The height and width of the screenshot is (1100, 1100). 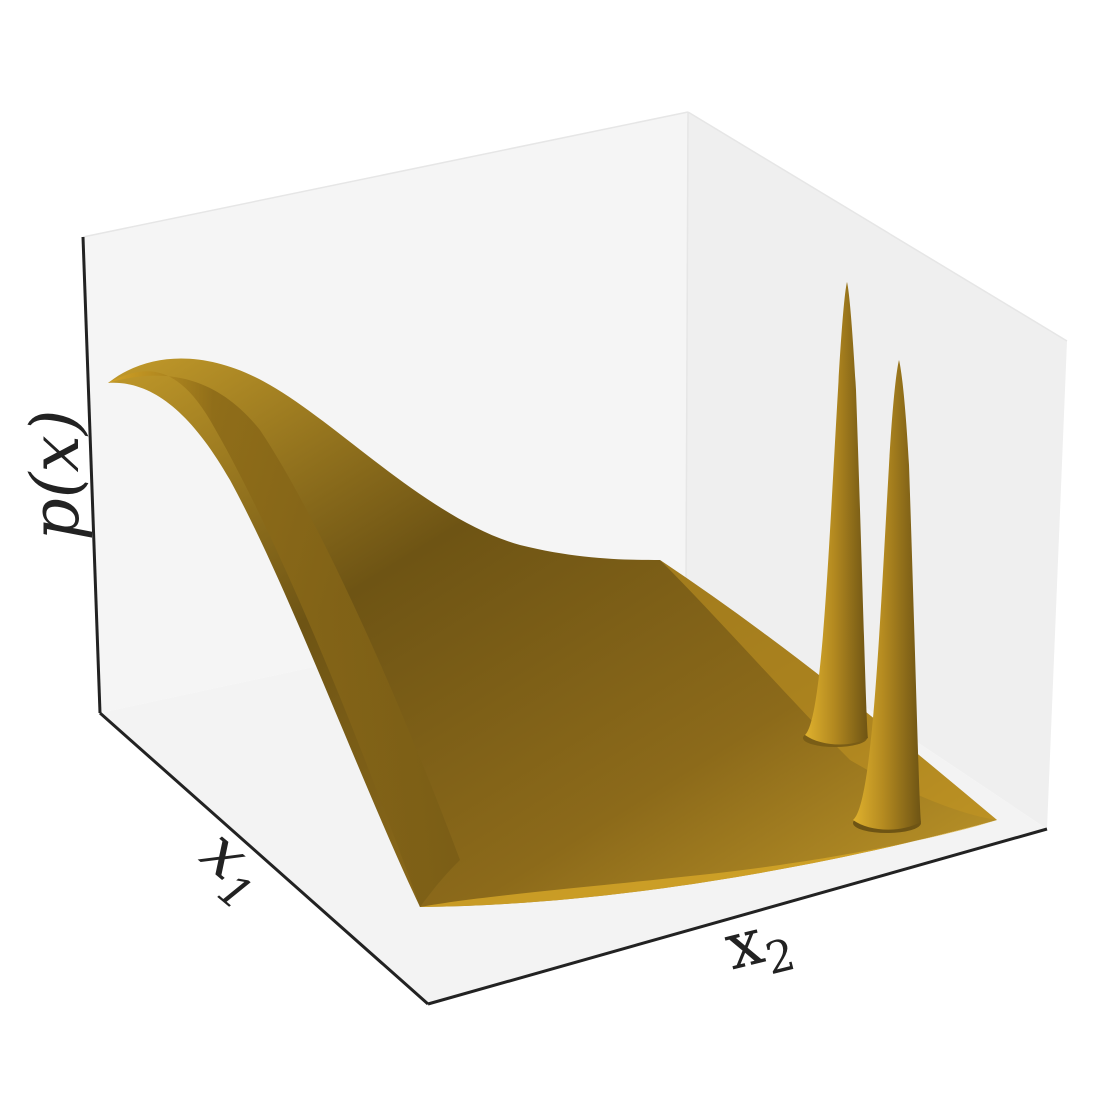 What do you see at coordinates (385, 174) in the screenshot?
I see `pane-edge-top` at bounding box center [385, 174].